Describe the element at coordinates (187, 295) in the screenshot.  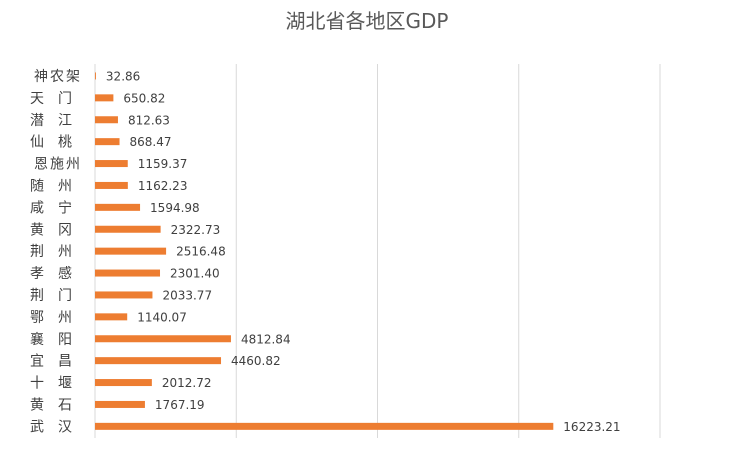
I see `value-label: 2033.77` at that location.